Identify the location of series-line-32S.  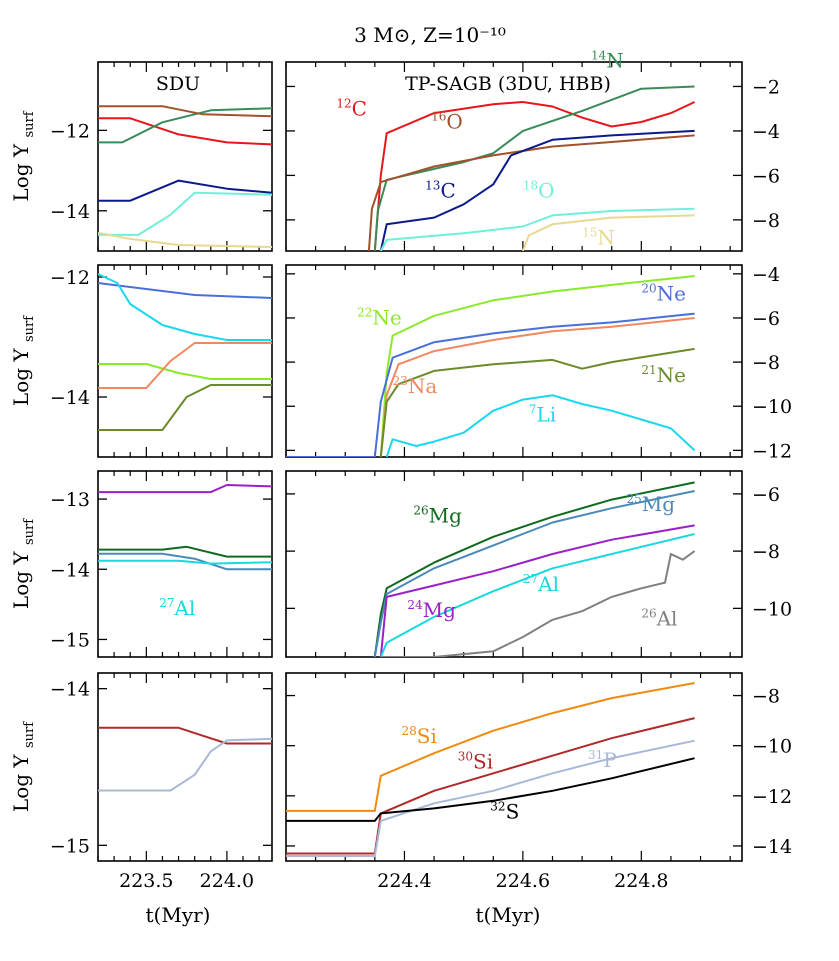
(490, 789).